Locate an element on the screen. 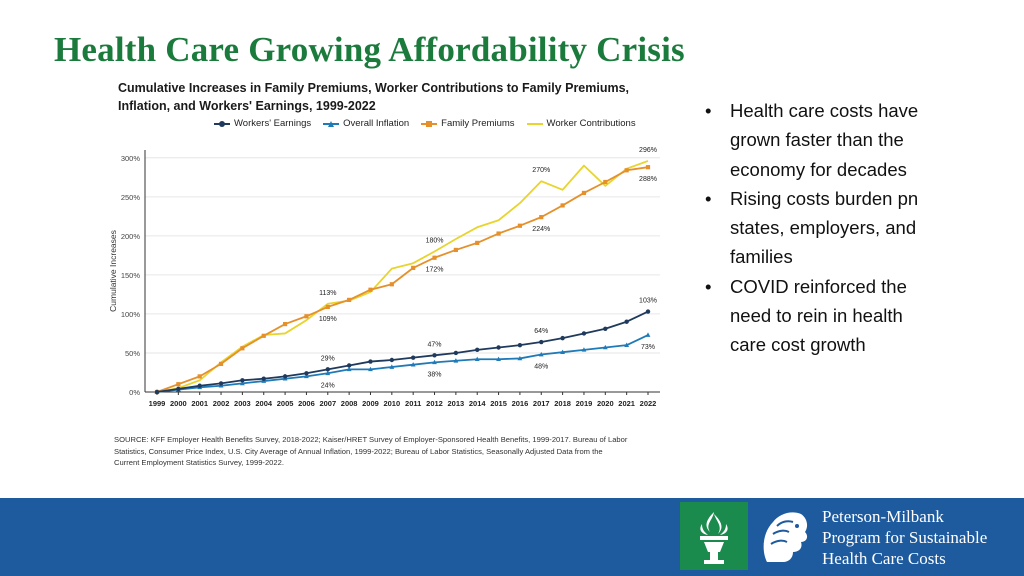 The height and width of the screenshot is (576, 1024). x-tick-label: 2019 is located at coordinates (584, 403).